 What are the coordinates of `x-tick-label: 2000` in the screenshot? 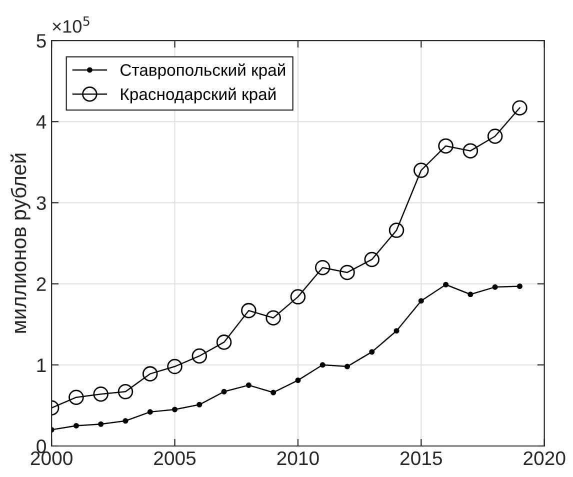 It's located at (51, 458).